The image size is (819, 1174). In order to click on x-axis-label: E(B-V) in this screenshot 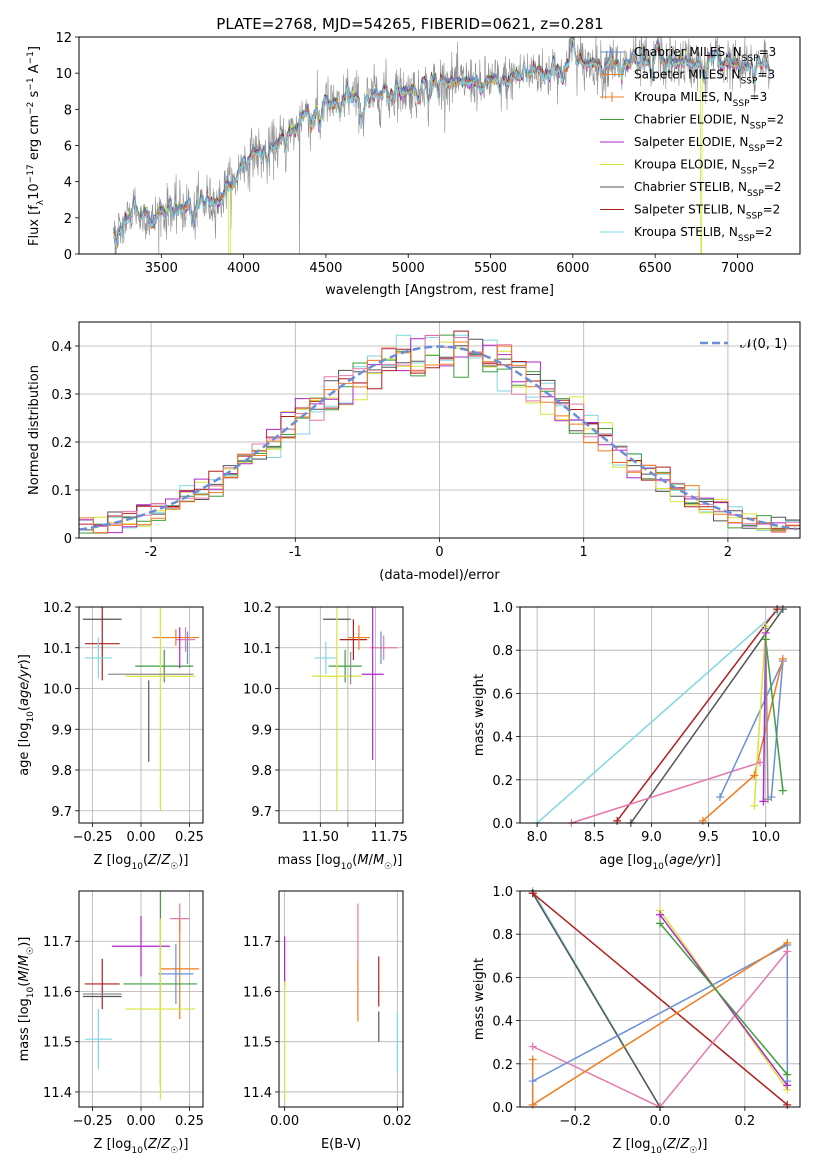, I will do `click(341, 1144)`.